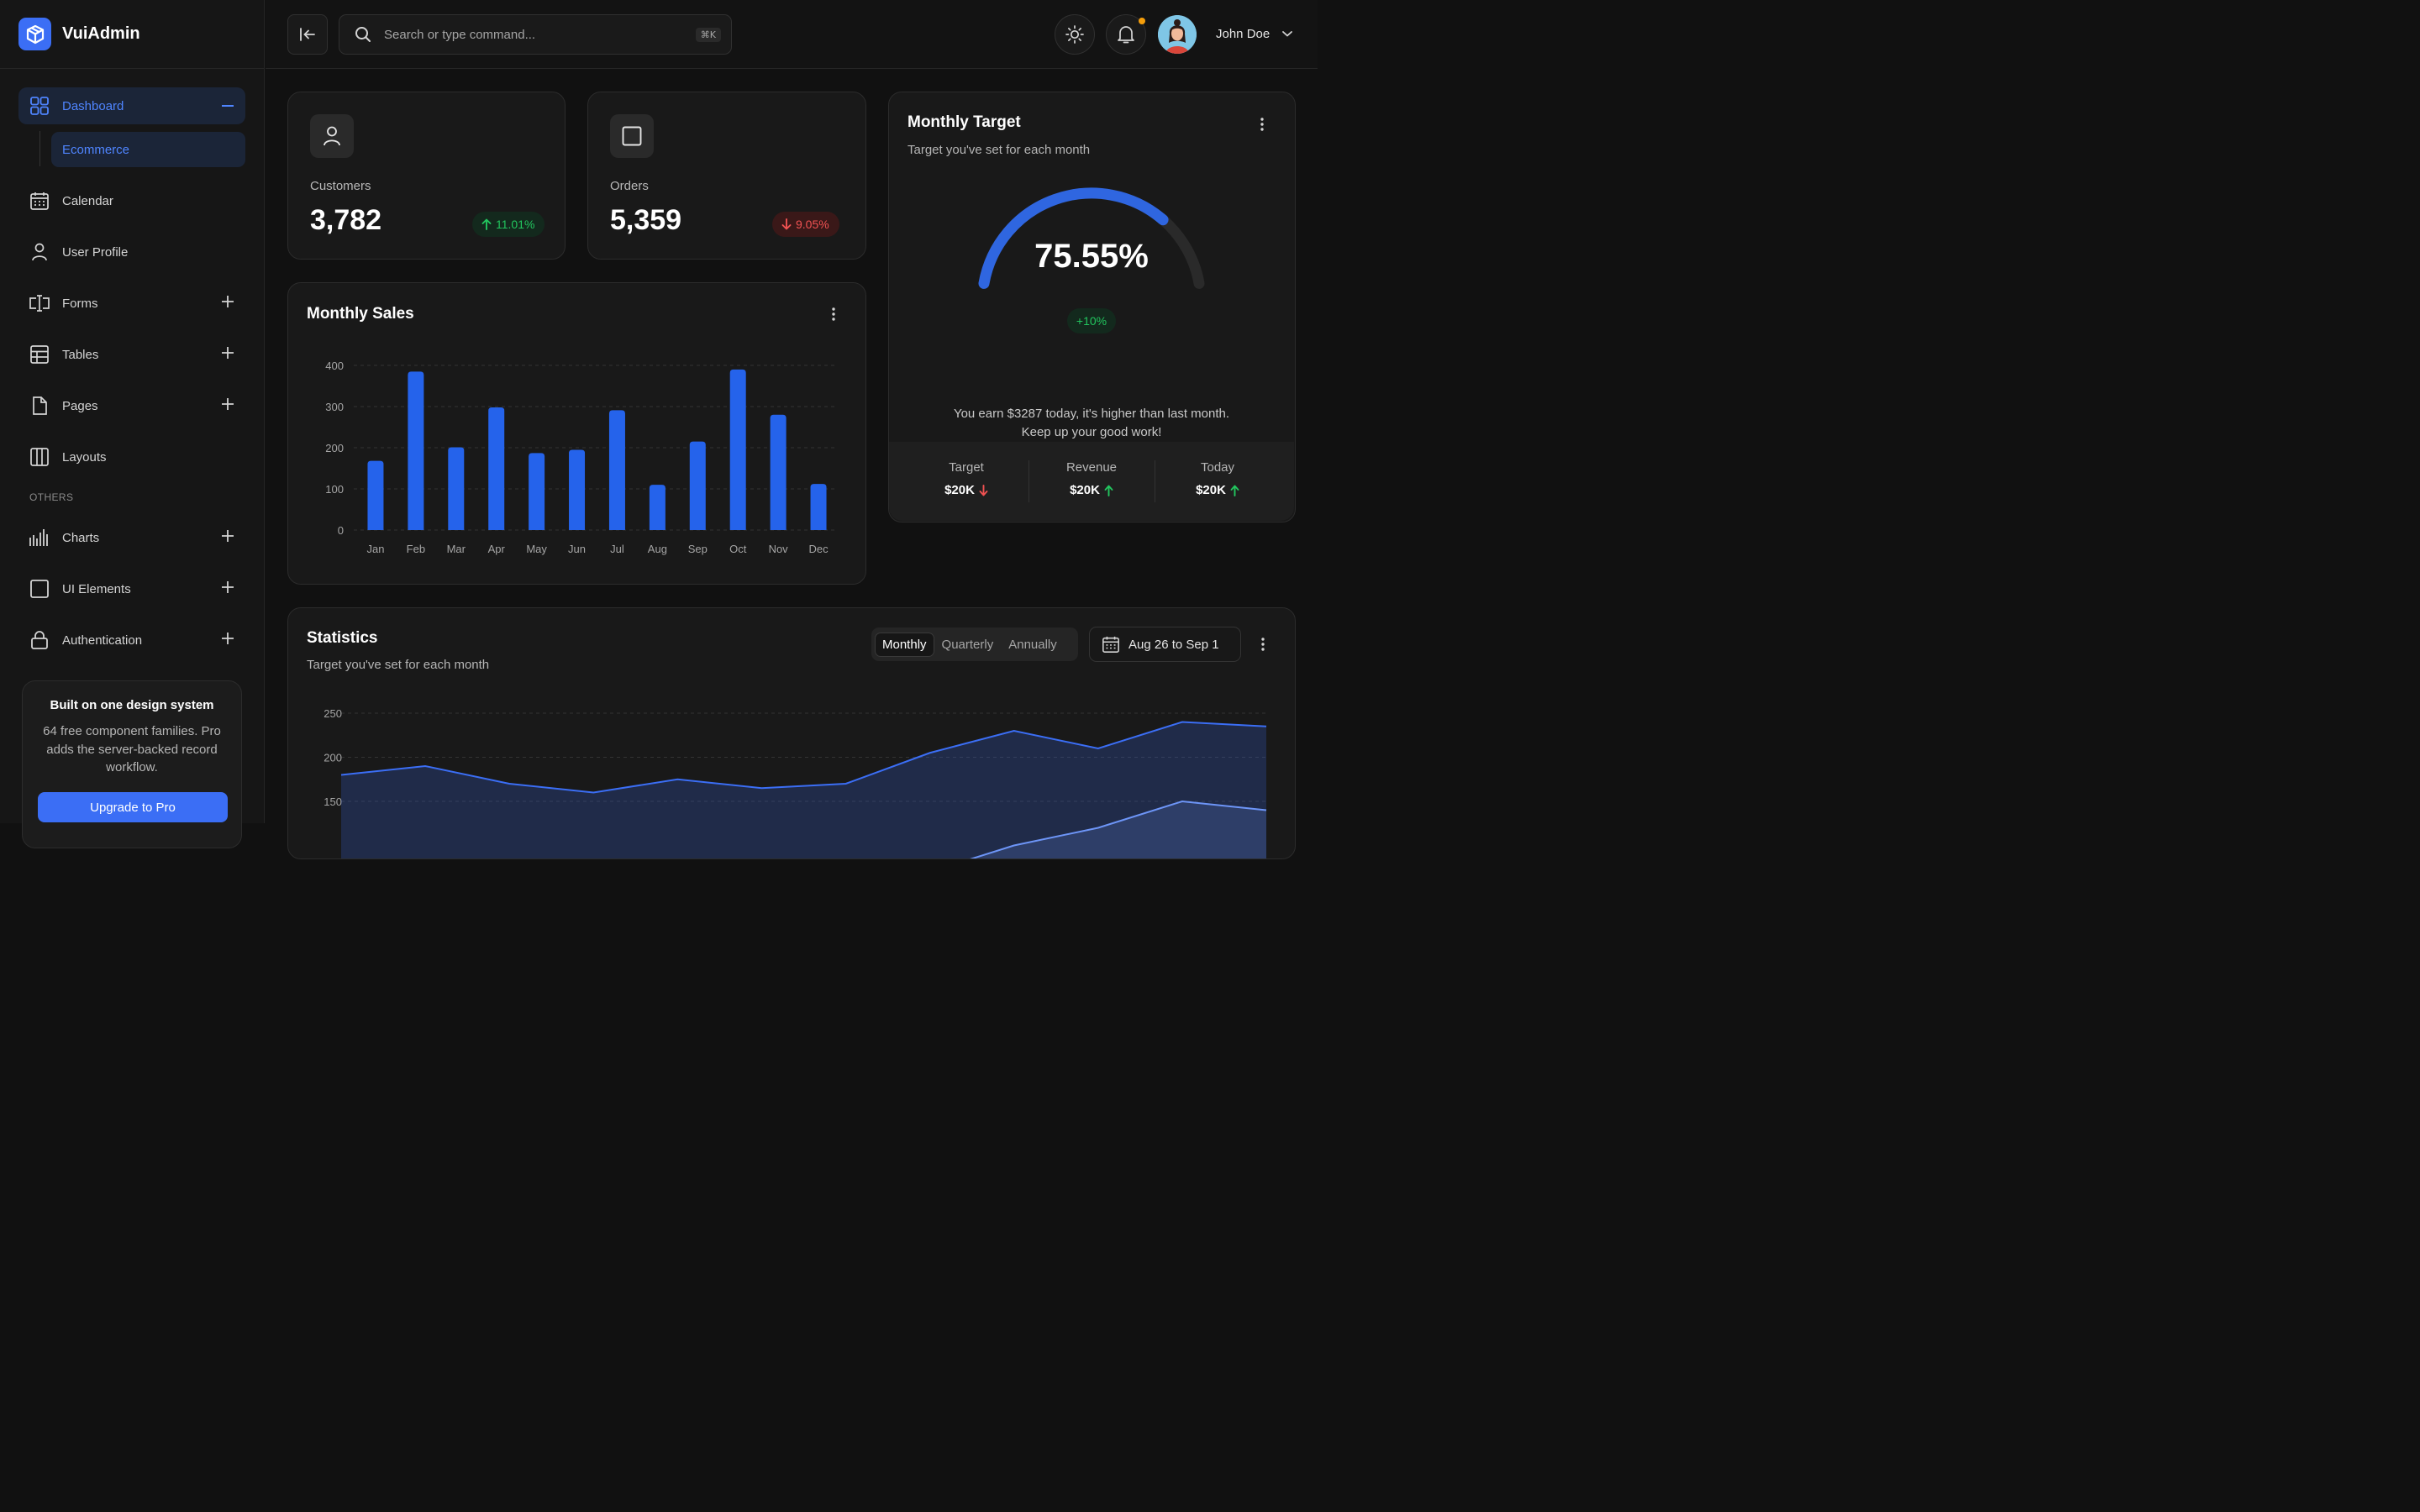  Describe the element at coordinates (708, 35) in the screenshot. I see `search-shortcut-badge: ⌘K` at that location.